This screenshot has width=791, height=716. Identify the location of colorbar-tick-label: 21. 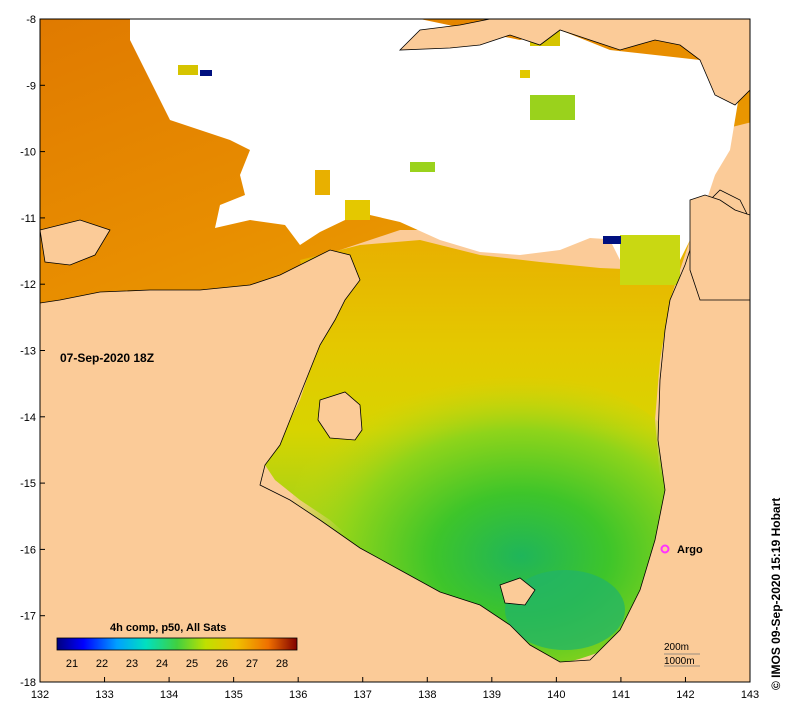
(72, 664).